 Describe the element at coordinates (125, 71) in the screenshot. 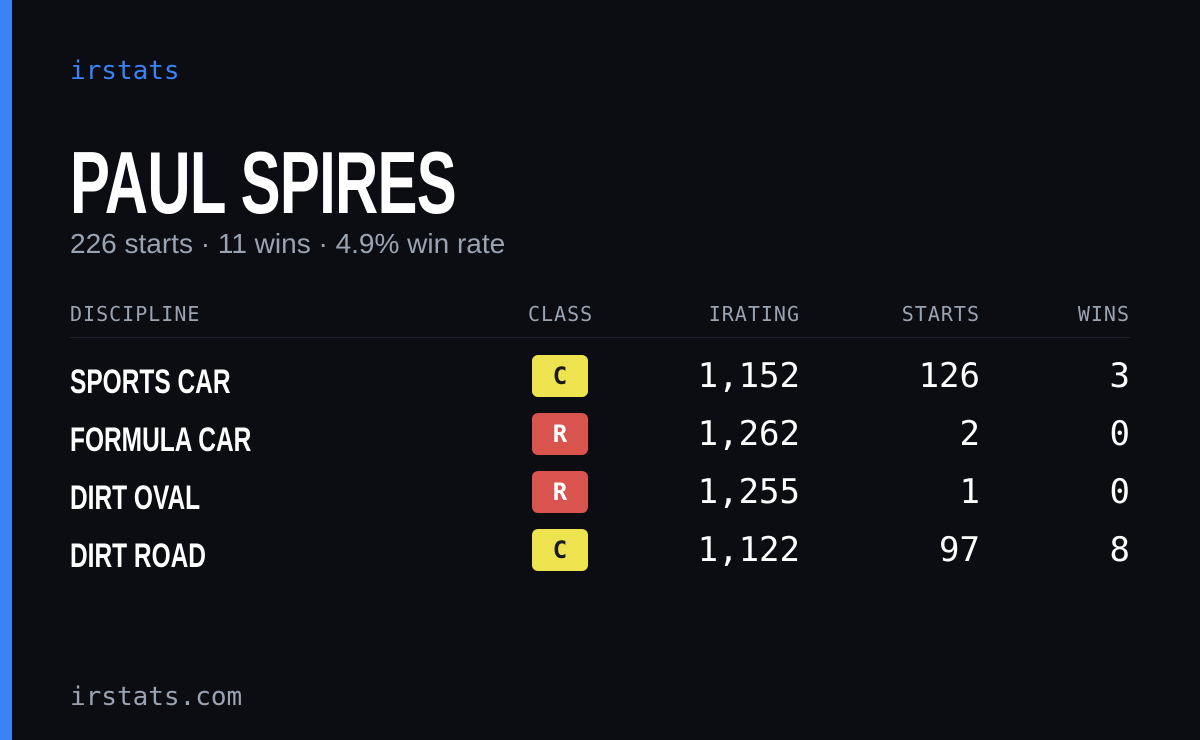

I see `brand: irstats` at that location.